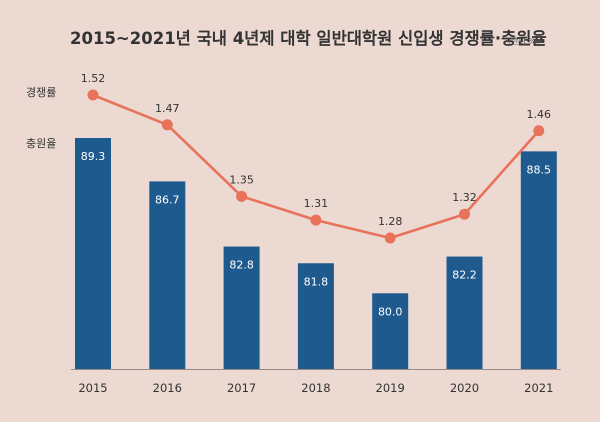 Image resolution: width=600 pixels, height=422 pixels. Describe the element at coordinates (315, 316) in the screenshot. I see `bar-2018` at that location.